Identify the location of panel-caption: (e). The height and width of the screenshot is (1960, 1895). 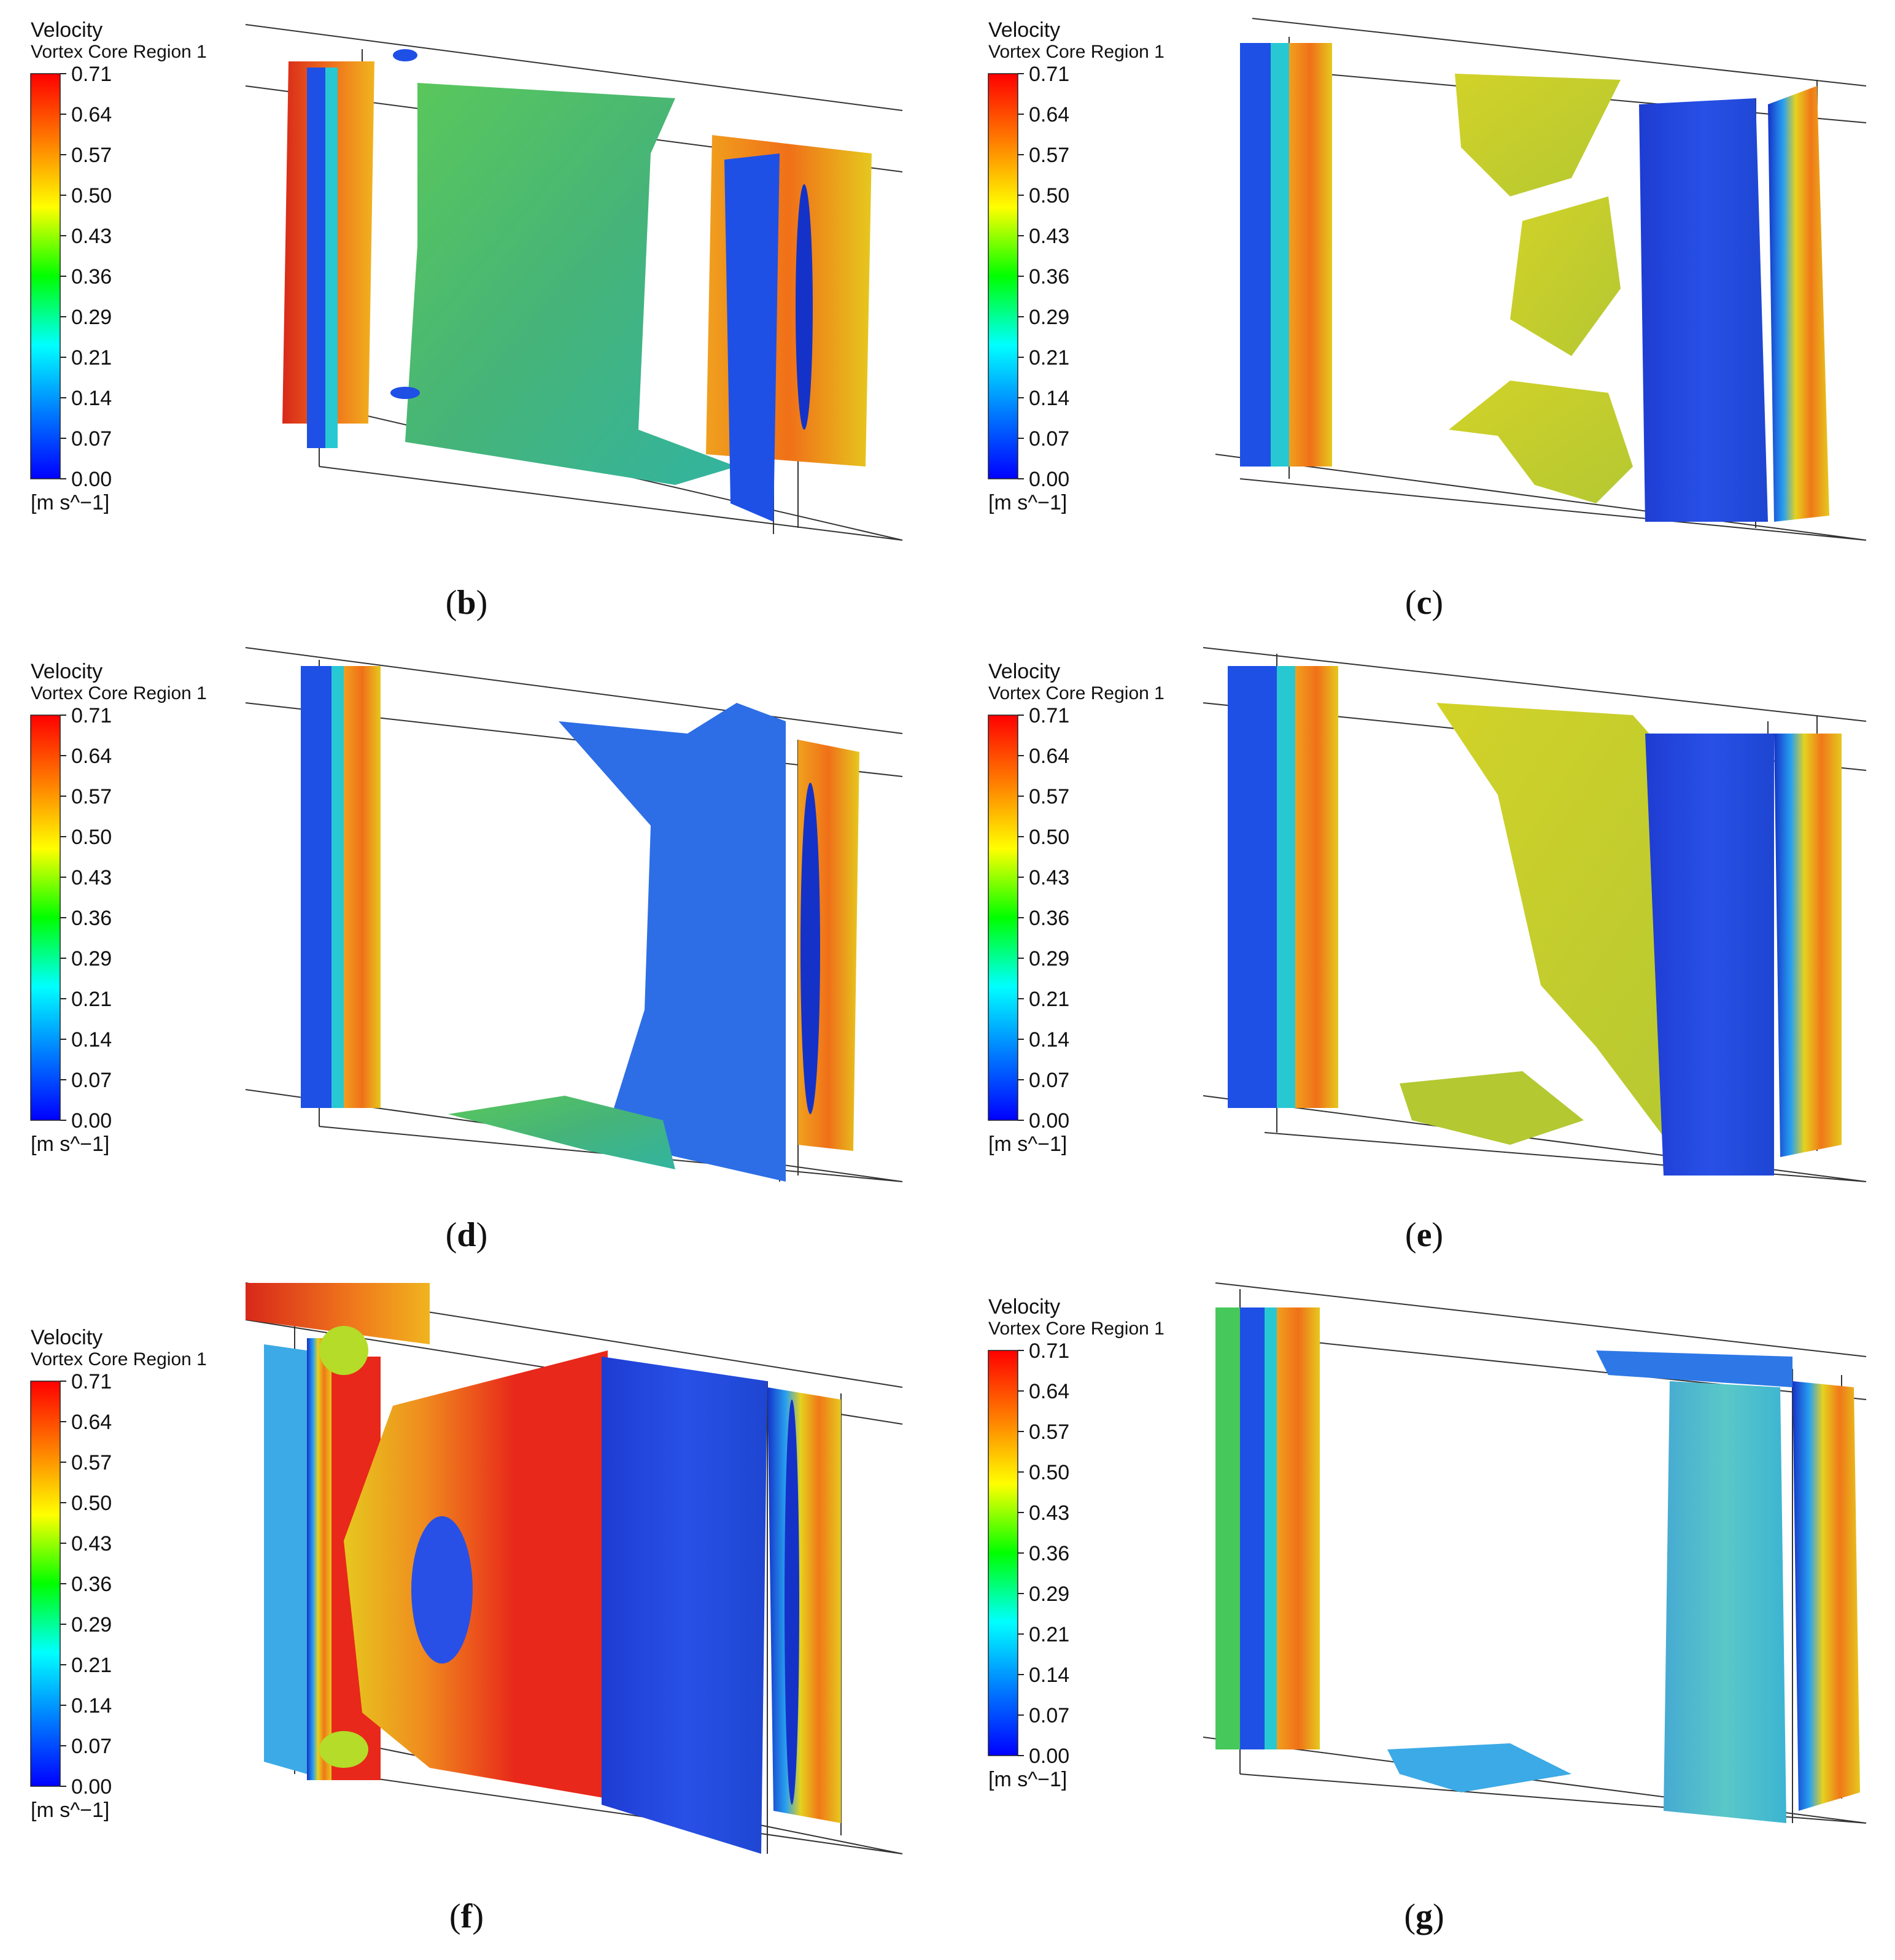
(1424, 1235).